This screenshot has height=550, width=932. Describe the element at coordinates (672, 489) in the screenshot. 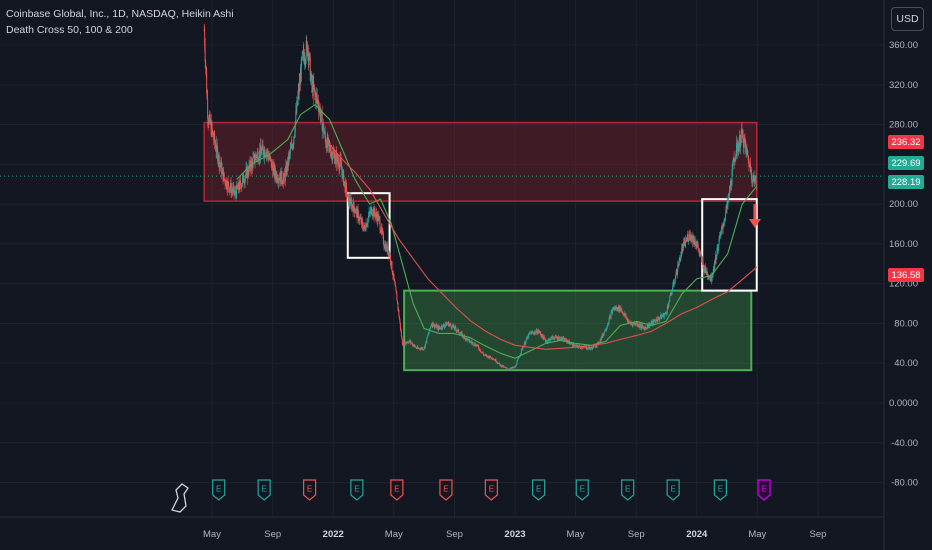

I see `earnings-marker-label: E` at that location.